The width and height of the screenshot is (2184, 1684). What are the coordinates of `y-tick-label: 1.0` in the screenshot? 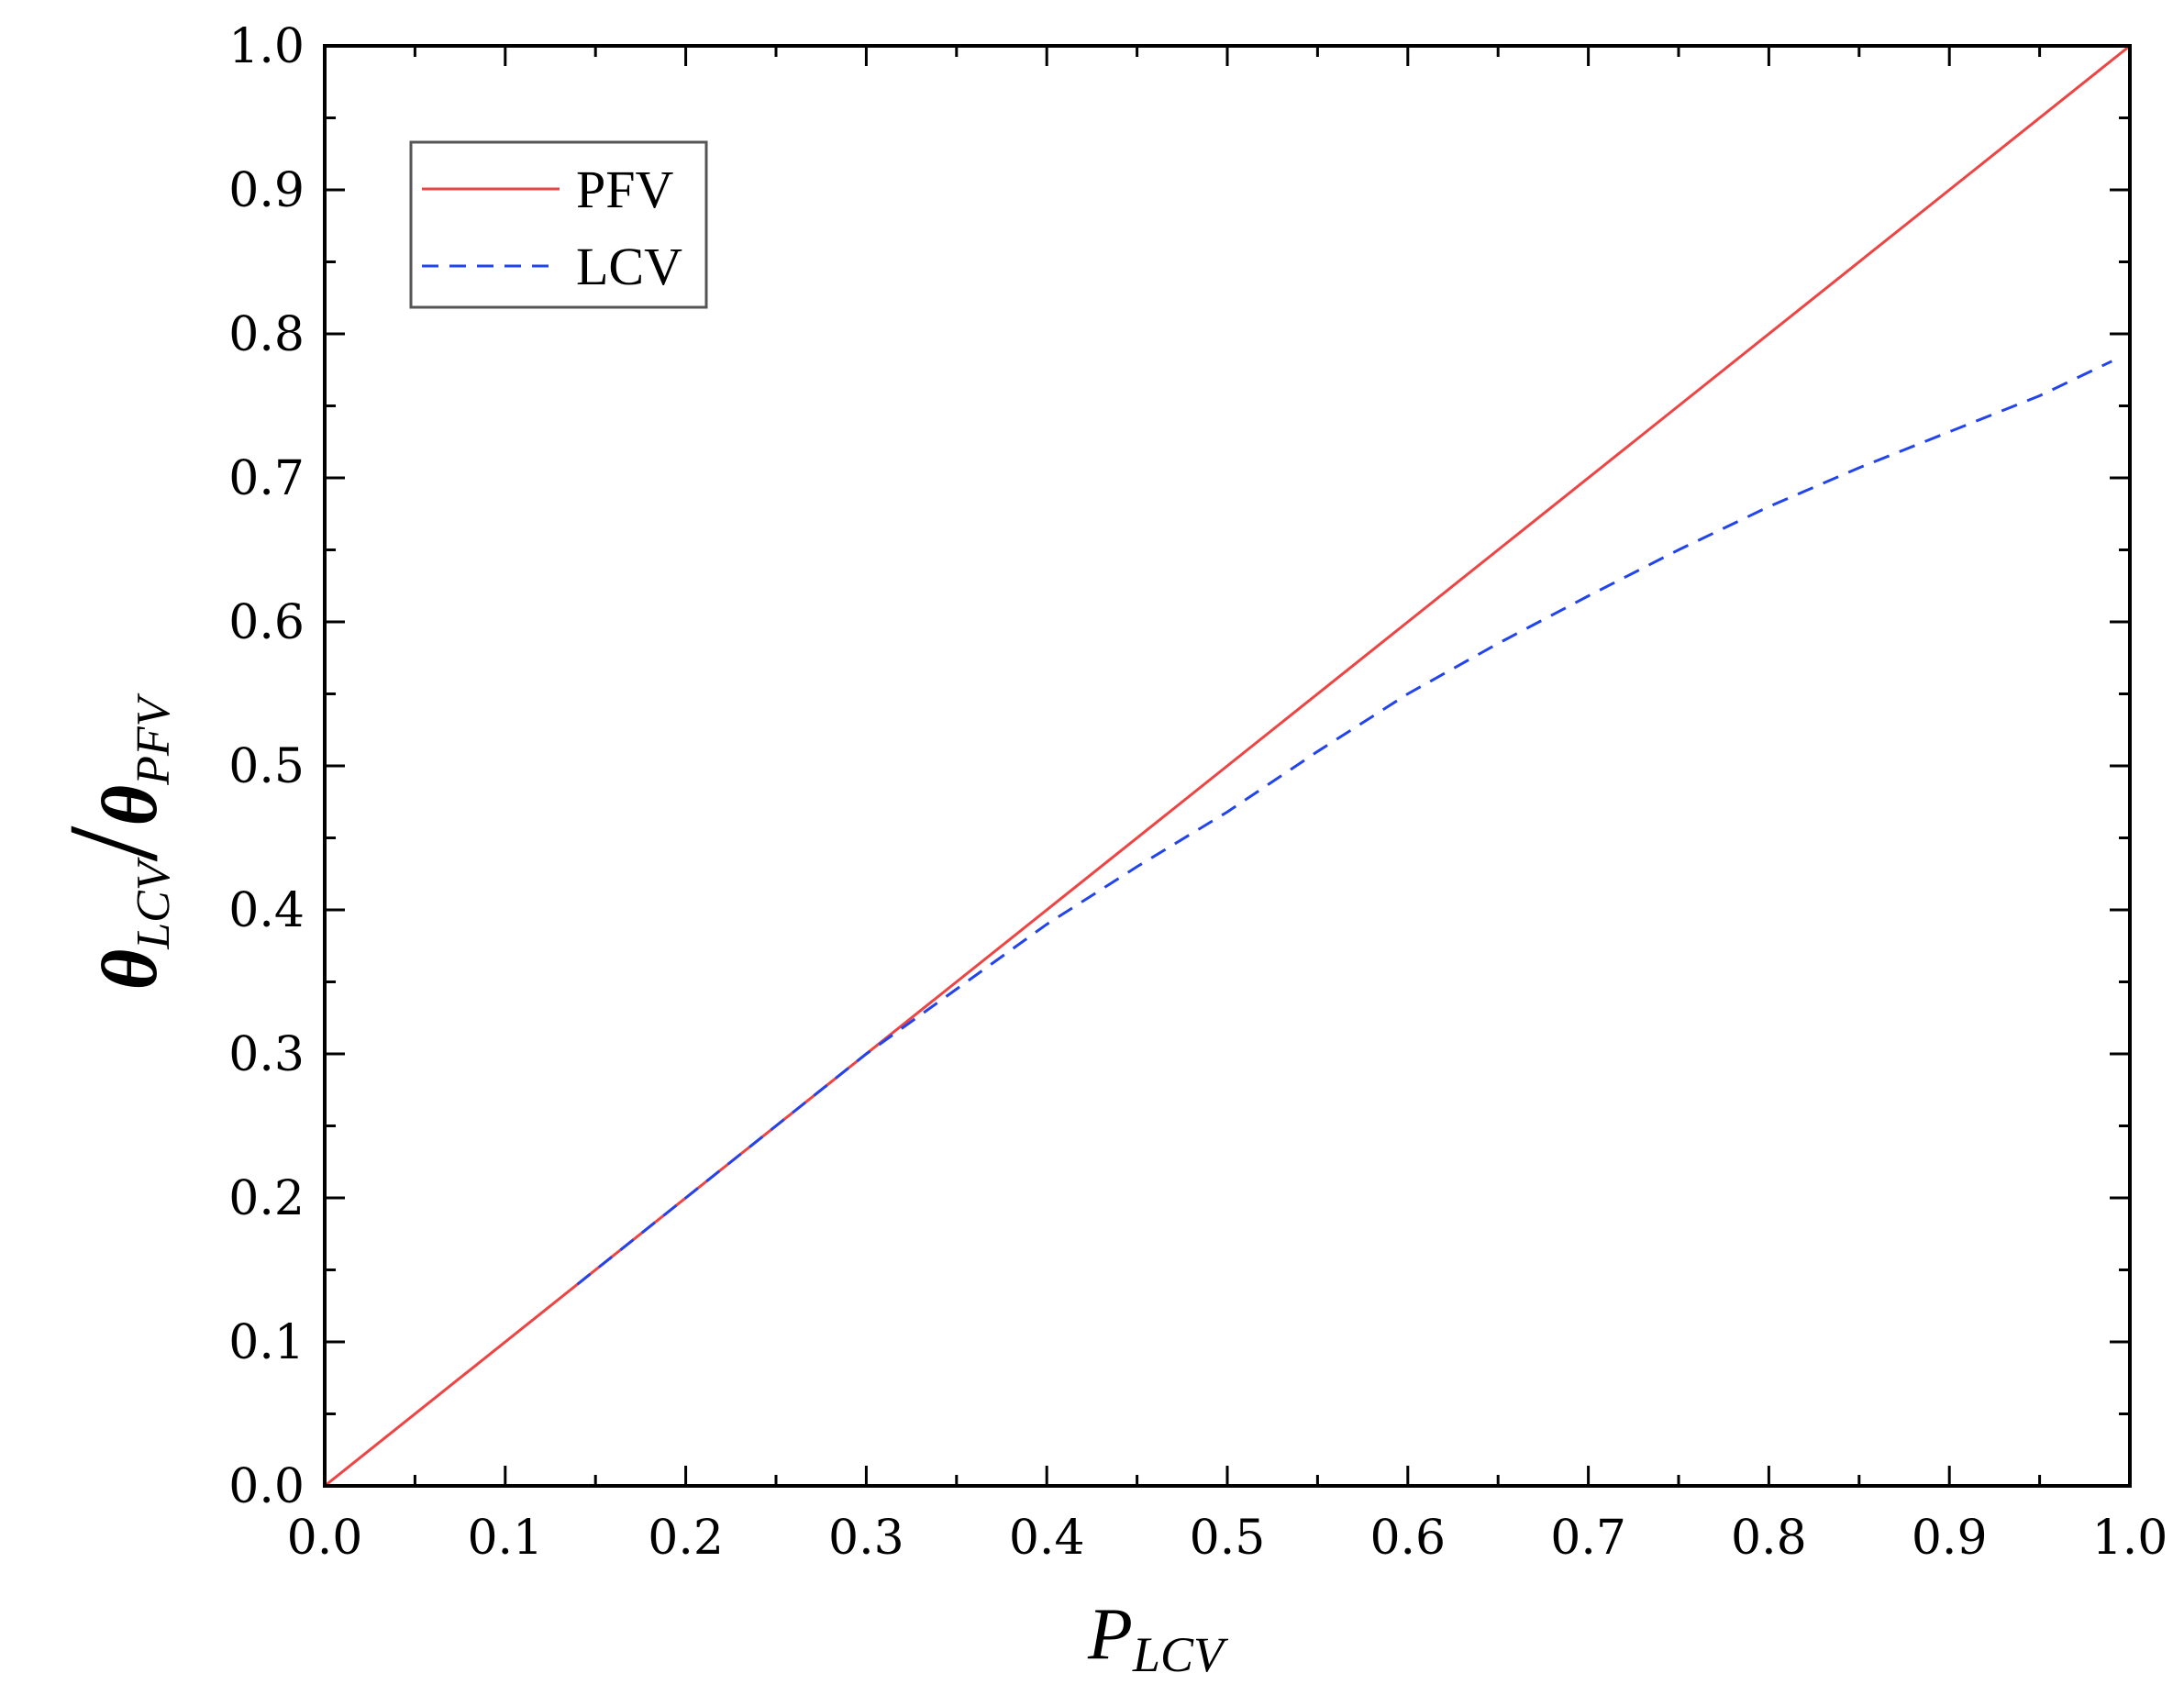 It's located at (266, 46).